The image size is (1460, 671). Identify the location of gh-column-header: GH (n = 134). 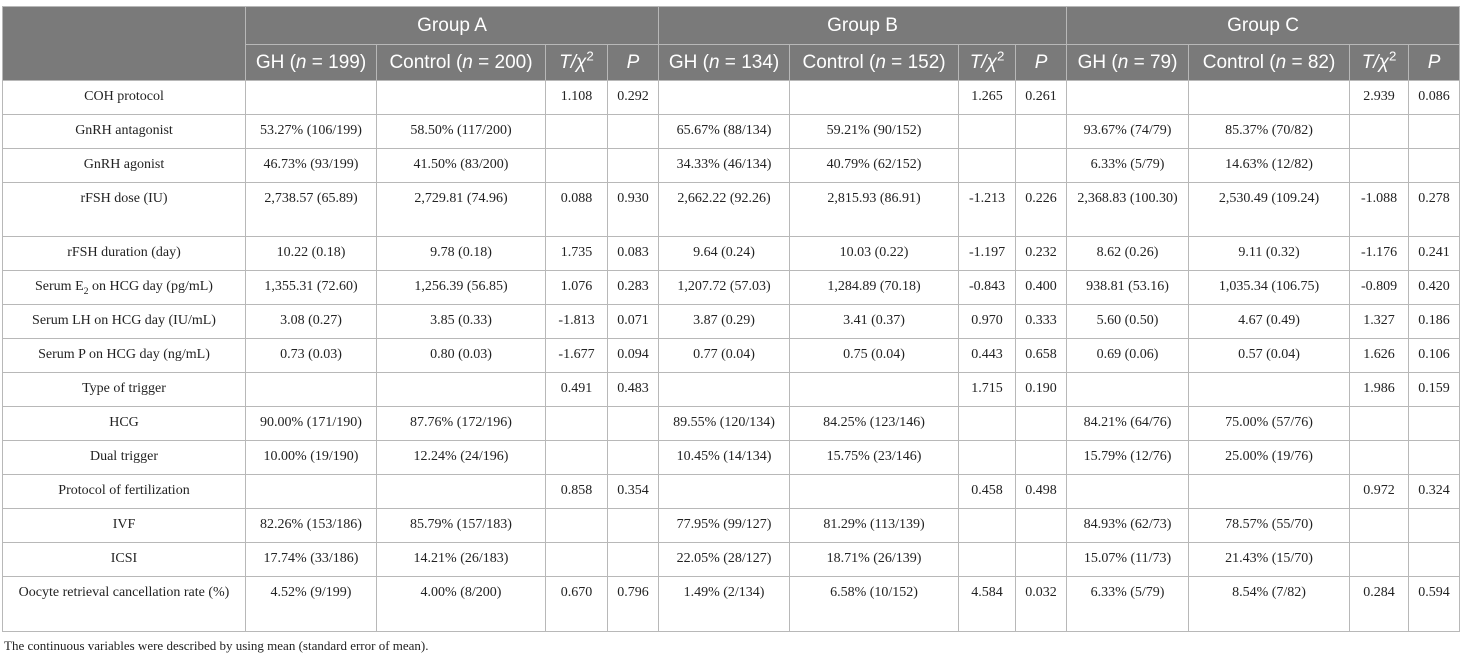
(724, 62).